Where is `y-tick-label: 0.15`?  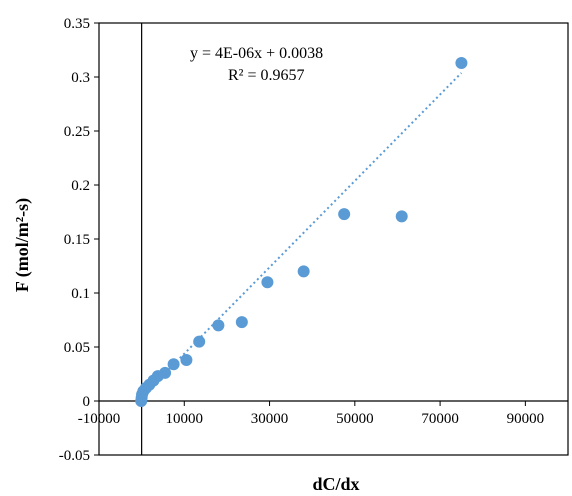 y-tick-label: 0.15 is located at coordinates (77, 240).